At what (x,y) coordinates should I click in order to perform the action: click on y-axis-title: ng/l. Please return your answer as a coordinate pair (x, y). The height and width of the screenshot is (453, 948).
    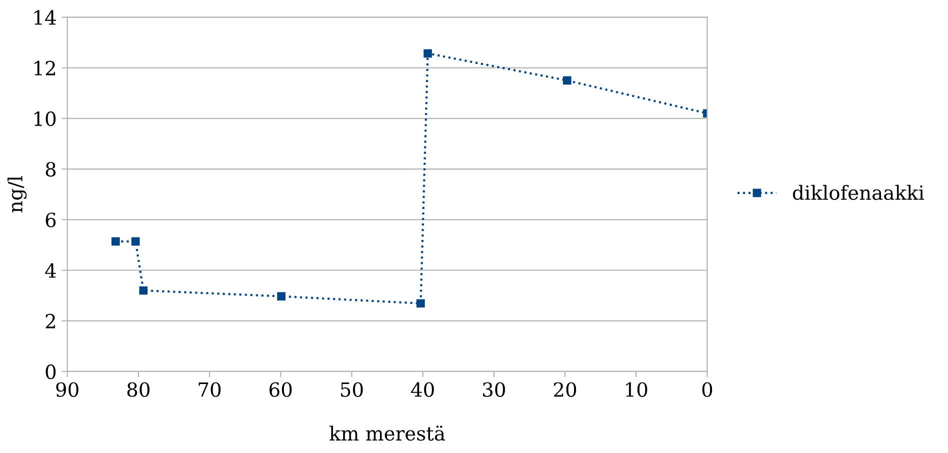
    Looking at the image, I should click on (17, 194).